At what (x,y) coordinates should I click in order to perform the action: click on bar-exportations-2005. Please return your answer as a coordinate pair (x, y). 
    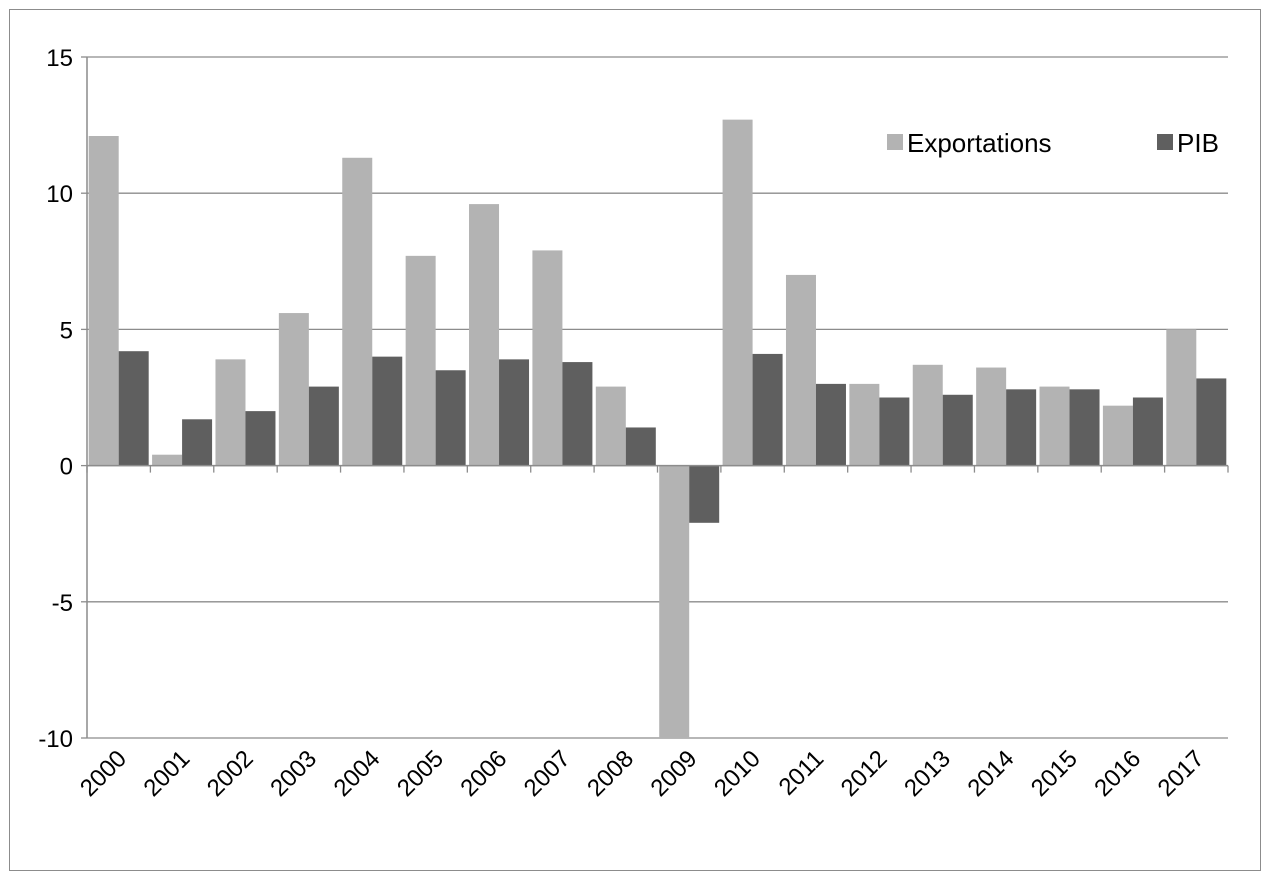
    Looking at the image, I should click on (420, 360).